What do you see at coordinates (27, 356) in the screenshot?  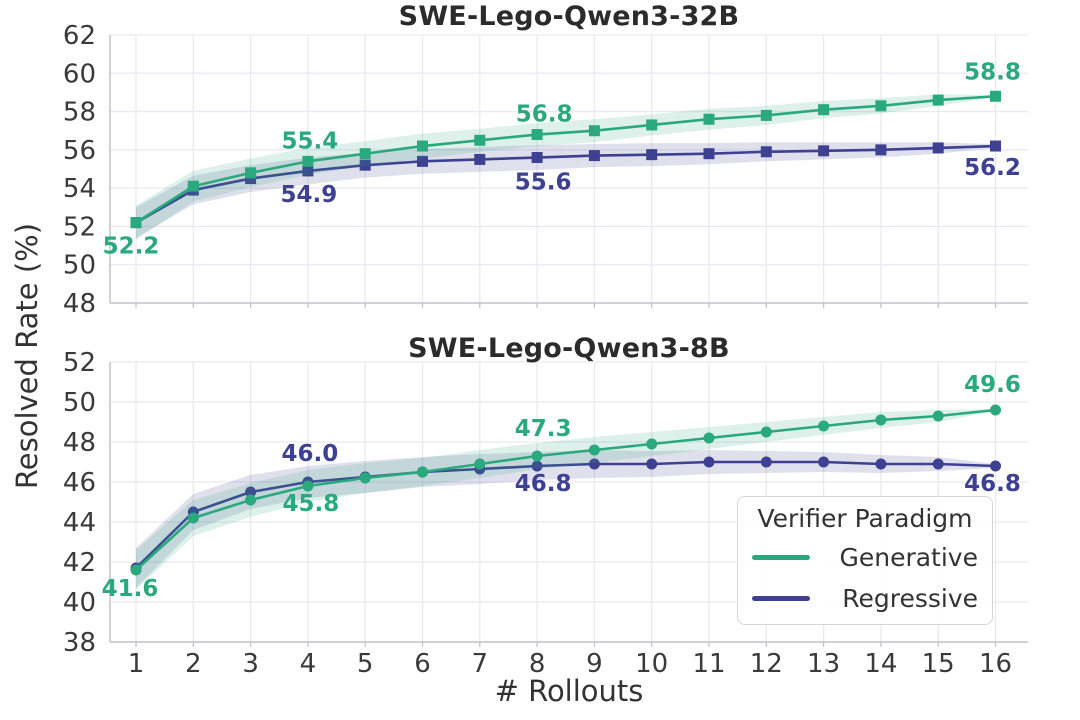 I see `y-axis-label: Resolved Rate (%)` at bounding box center [27, 356].